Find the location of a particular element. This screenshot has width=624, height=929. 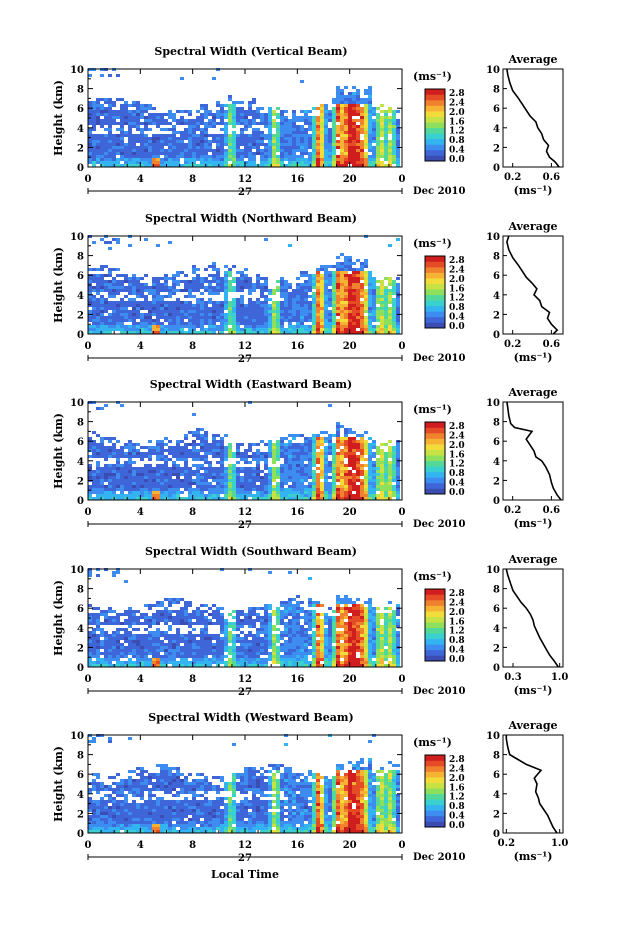

x-tick-label: 0 is located at coordinates (402, 346).